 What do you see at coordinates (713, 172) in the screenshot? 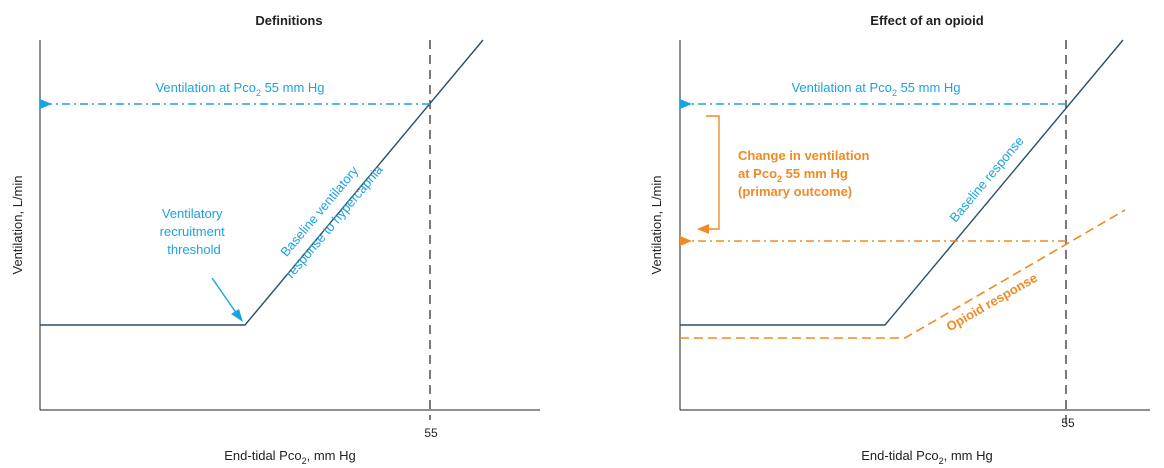
I see `change-bracket` at bounding box center [713, 172].